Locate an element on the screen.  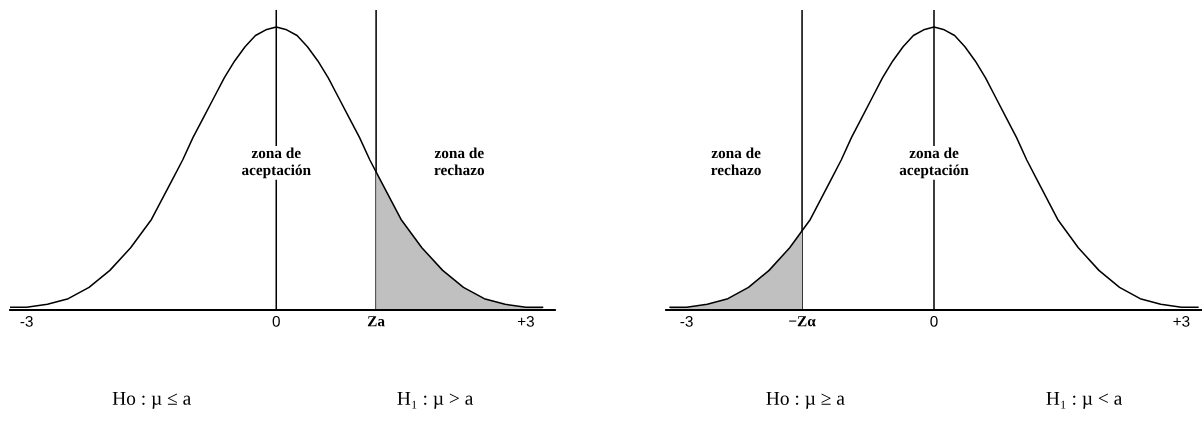
text: Ho : µ ≤ a is located at coordinates (151, 400).